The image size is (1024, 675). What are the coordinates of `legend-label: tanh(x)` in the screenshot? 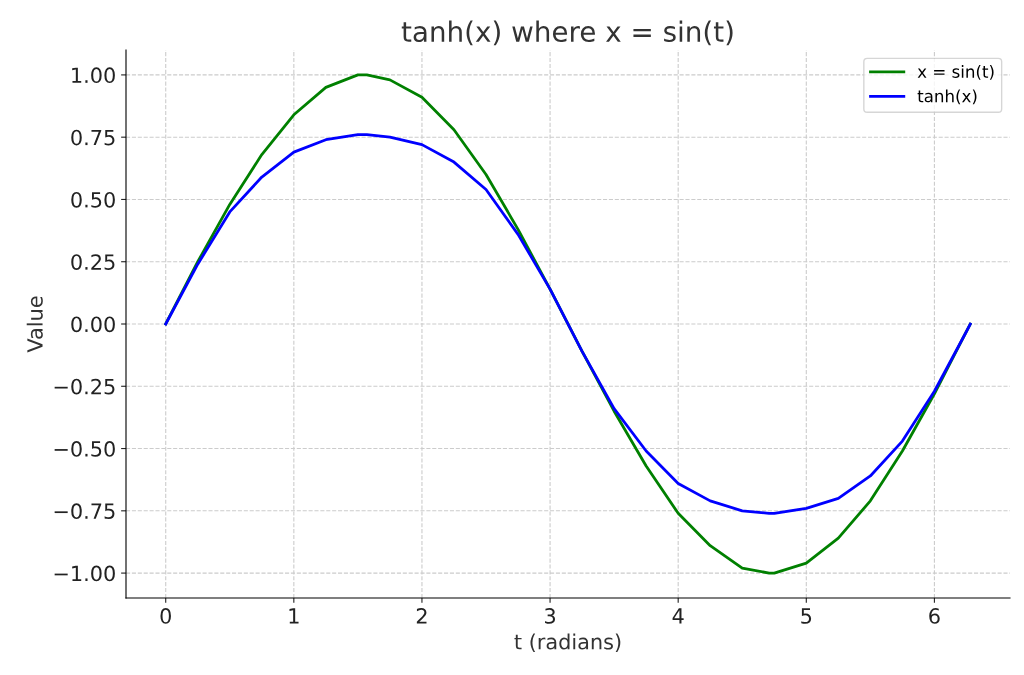 It's located at (947, 97).